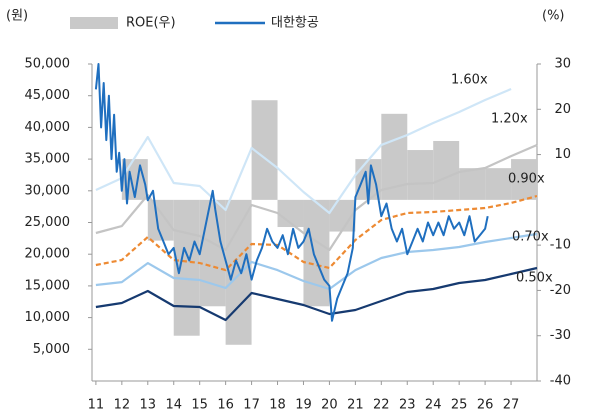 This screenshot has width=593, height=418. I want to click on x-tick-label: 20, so click(329, 405).